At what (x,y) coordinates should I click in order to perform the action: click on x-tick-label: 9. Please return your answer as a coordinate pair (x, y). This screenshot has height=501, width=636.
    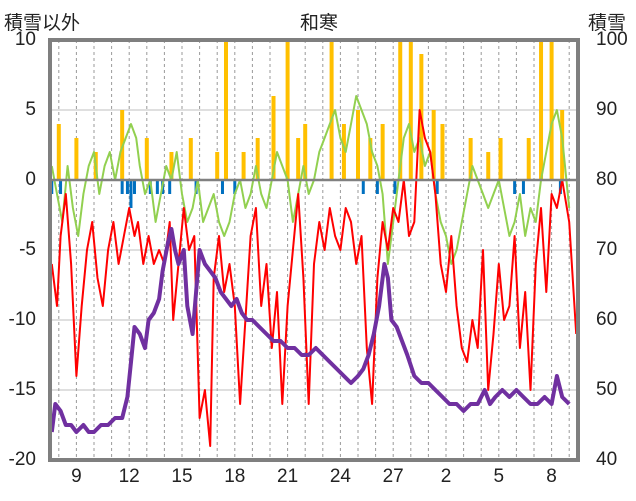
    Looking at the image, I should click on (76, 476).